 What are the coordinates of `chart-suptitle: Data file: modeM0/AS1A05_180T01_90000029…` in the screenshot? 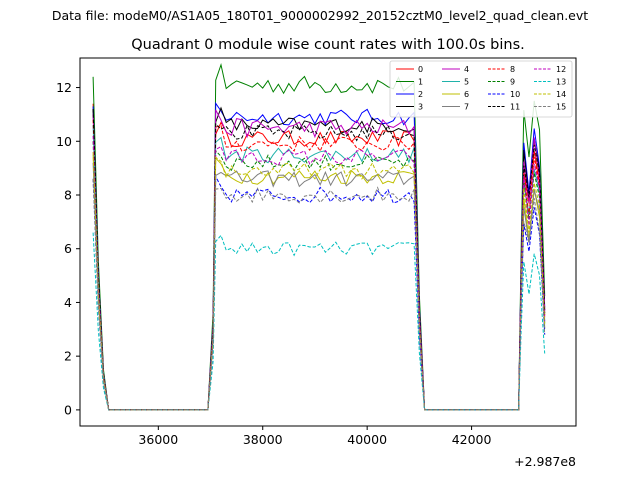 It's located at (320, 15).